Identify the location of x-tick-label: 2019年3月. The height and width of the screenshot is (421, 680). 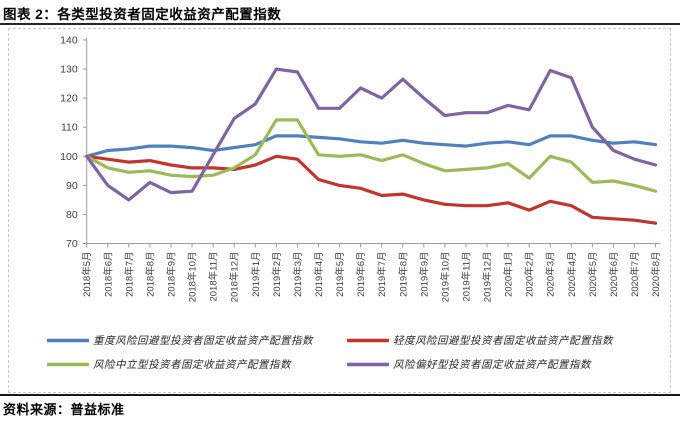
(298, 274).